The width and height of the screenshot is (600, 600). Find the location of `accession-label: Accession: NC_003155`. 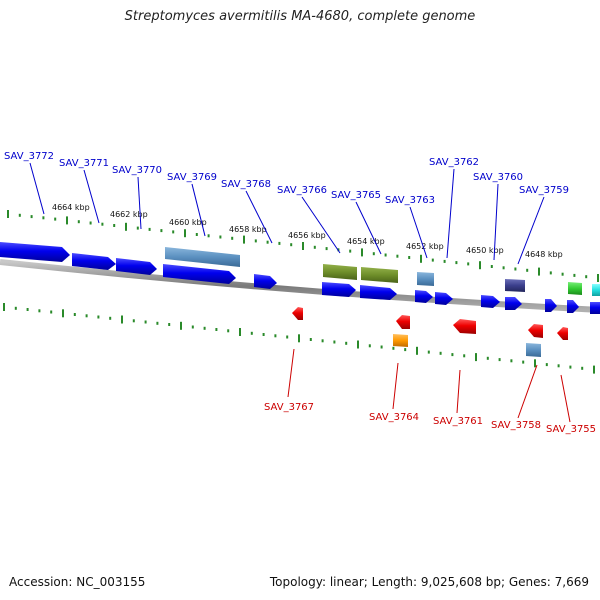

accession-label: Accession: NC_003155 is located at coordinates (77, 582).